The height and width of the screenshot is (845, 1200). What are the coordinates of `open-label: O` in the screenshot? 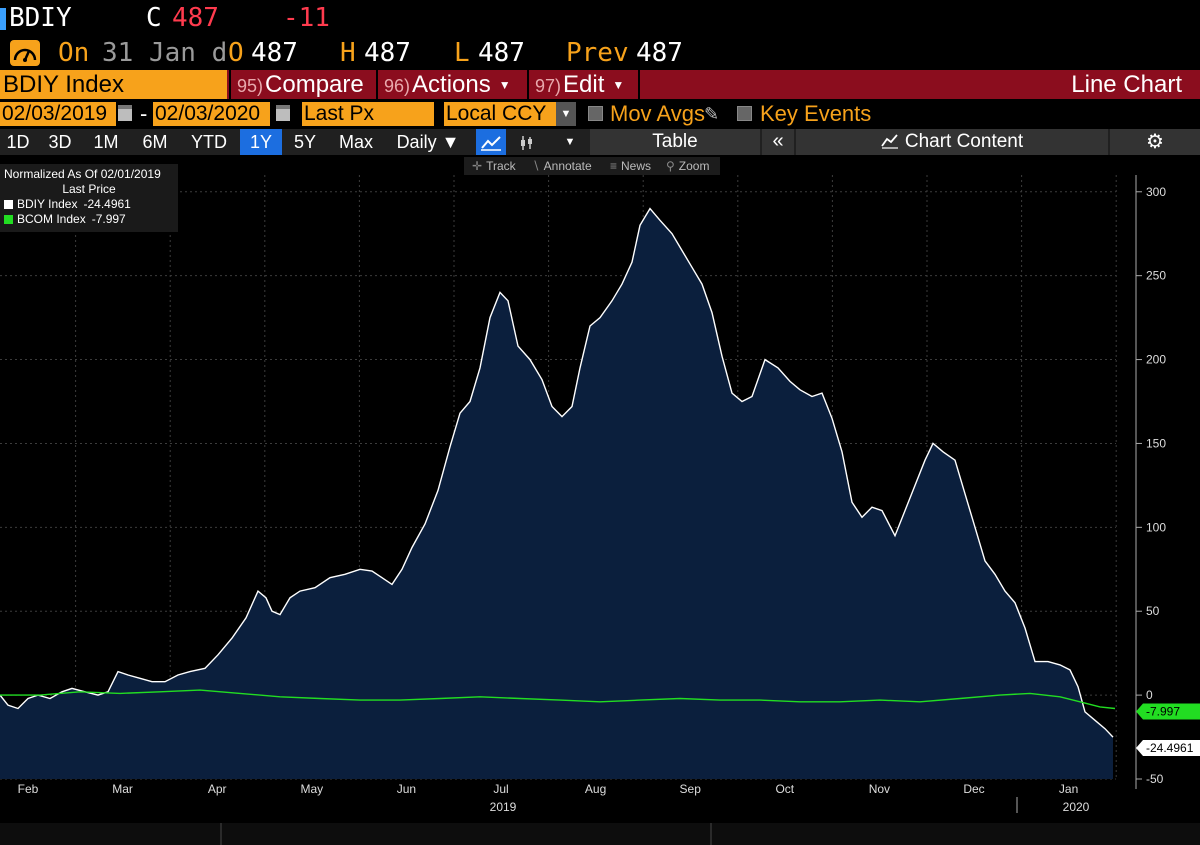 It's located at (236, 53).